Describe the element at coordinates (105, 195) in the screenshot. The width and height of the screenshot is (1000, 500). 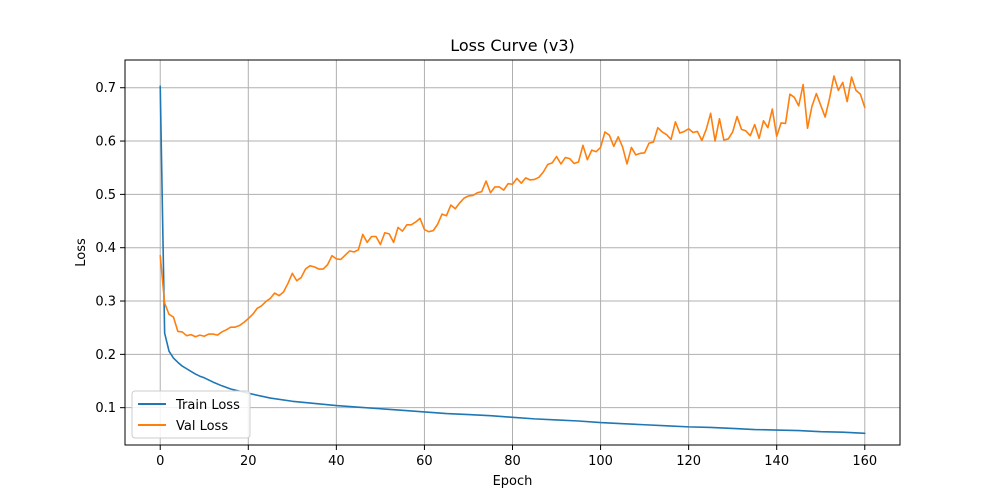
I see `y-tick-label: 0.5` at that location.